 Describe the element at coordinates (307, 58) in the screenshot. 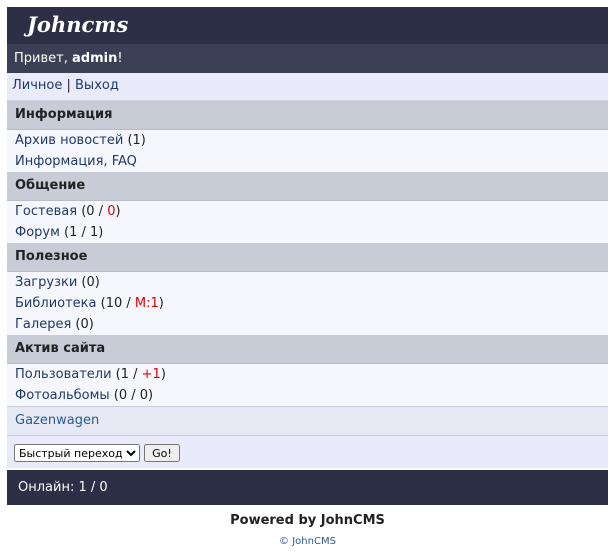

I see `greeting: Привет, admin!` at that location.